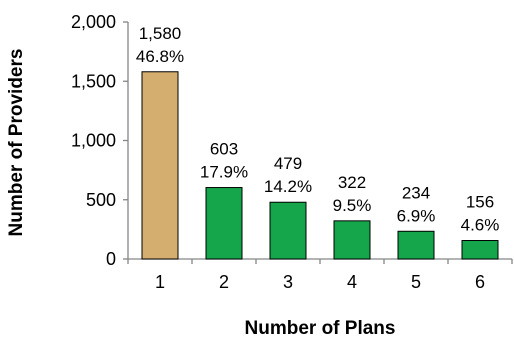  Describe the element at coordinates (111, 259) in the screenshot. I see `y-tick-label: 0` at that location.